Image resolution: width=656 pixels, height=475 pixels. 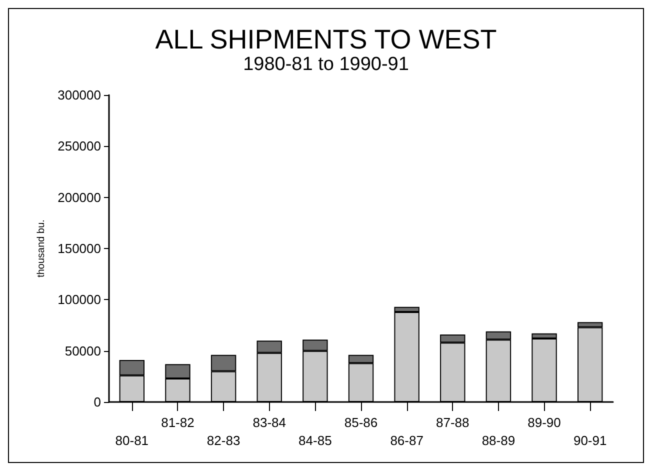 What do you see at coordinates (407, 440) in the screenshot?
I see `x-tick-label: 86-87` at bounding box center [407, 440].